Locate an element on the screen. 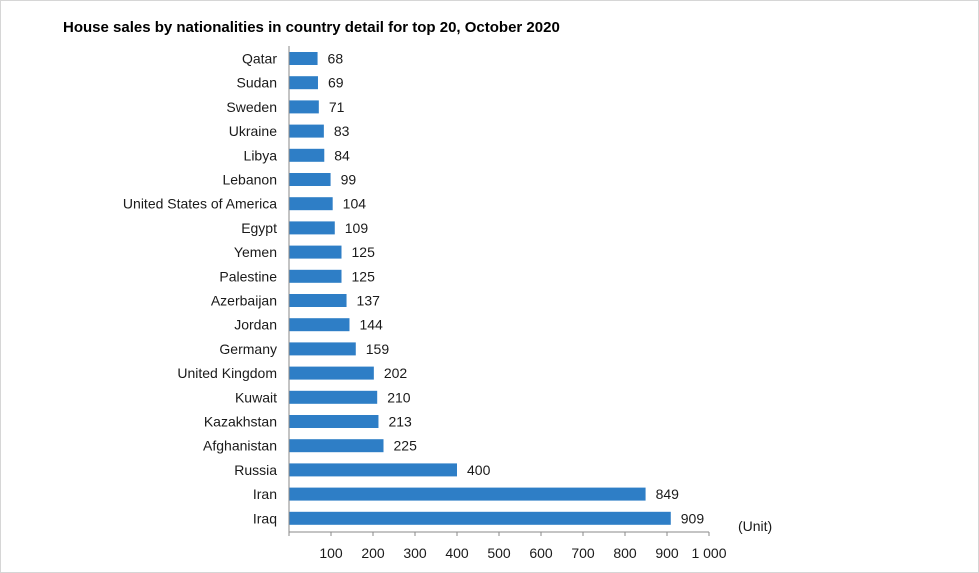 Image resolution: width=979 pixels, height=573 pixels. category-label: Yemen is located at coordinates (255, 252).